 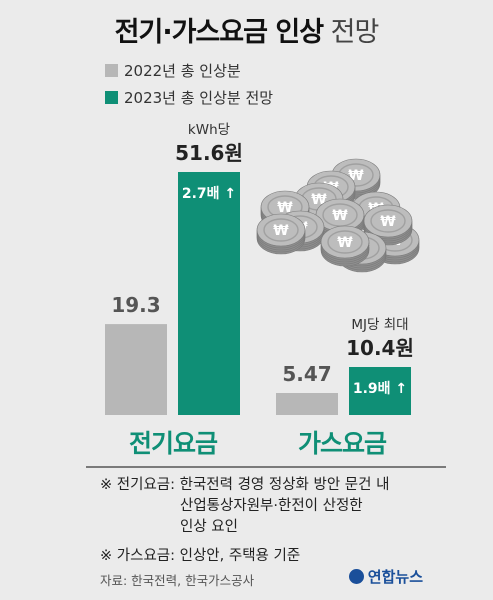 What do you see at coordinates (342, 443) in the screenshot?
I see `category-label-gas: 가스요금` at bounding box center [342, 443].